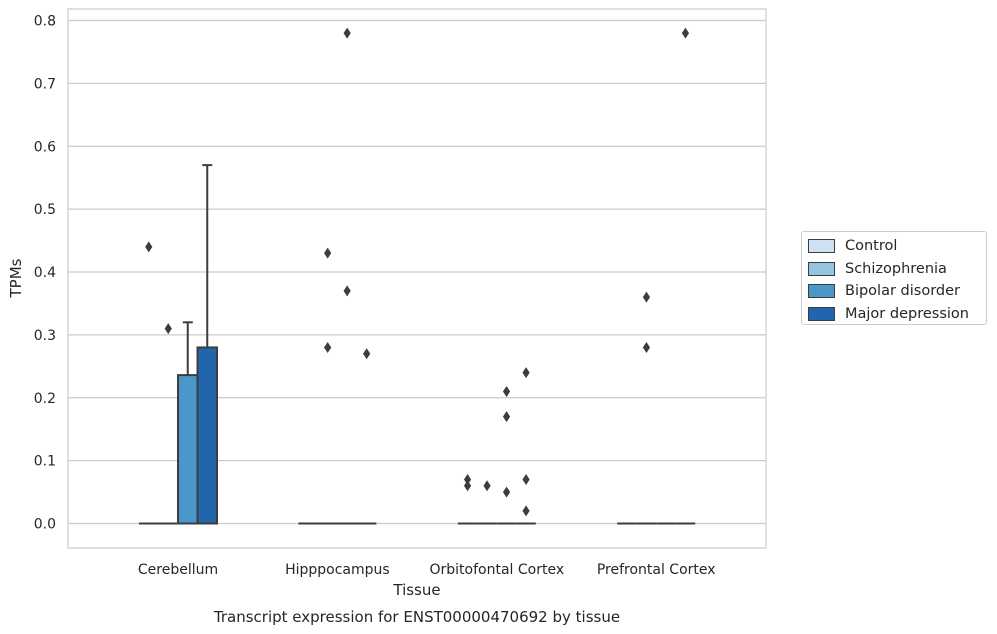  What do you see at coordinates (656, 570) in the screenshot?
I see `x-tick-label: Prefrontal Cortex` at bounding box center [656, 570].